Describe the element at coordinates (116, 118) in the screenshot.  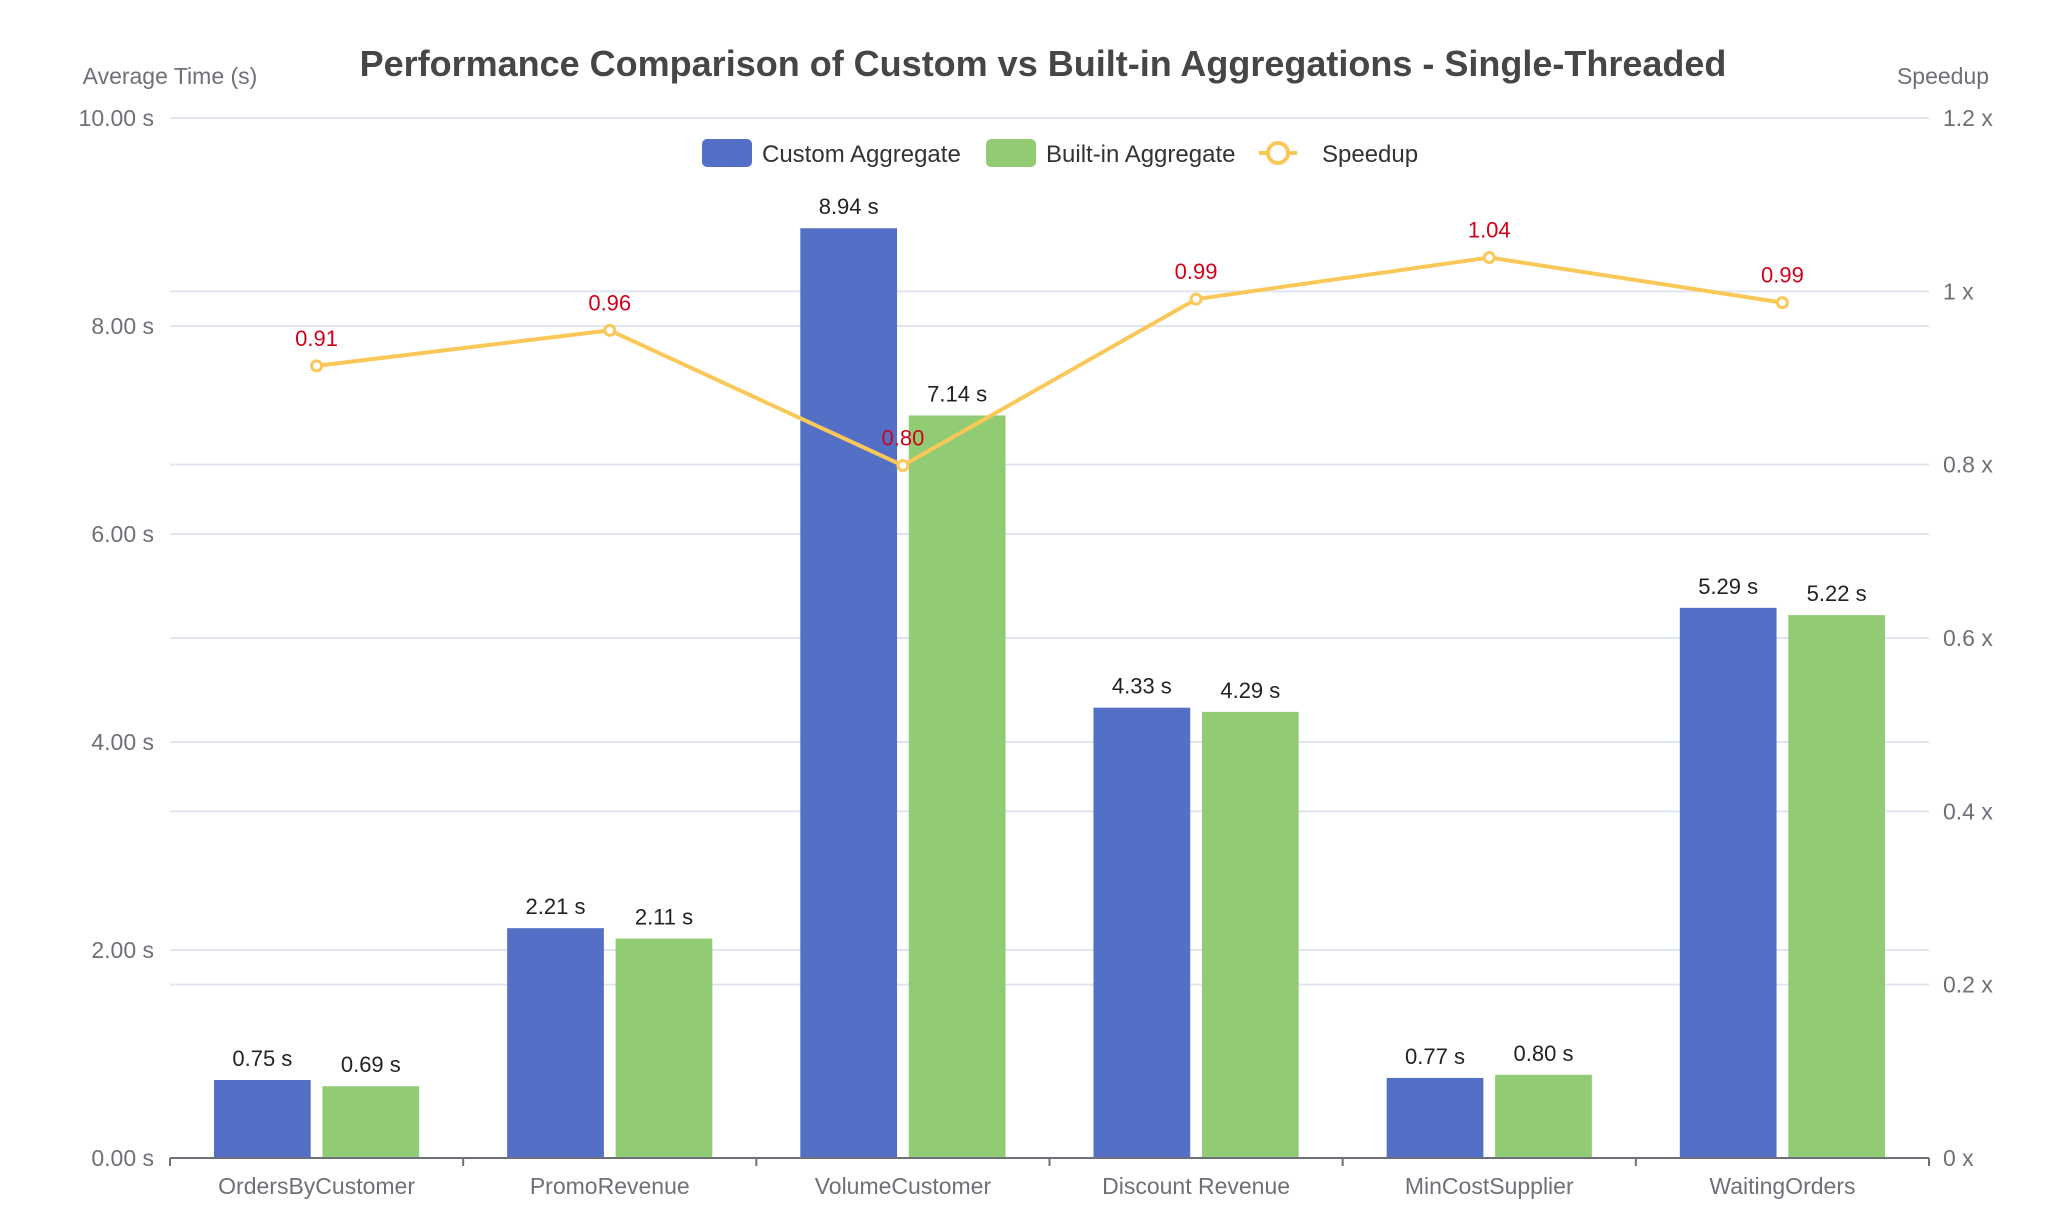
I see `y-tick-label: 10.00 s` at that location.